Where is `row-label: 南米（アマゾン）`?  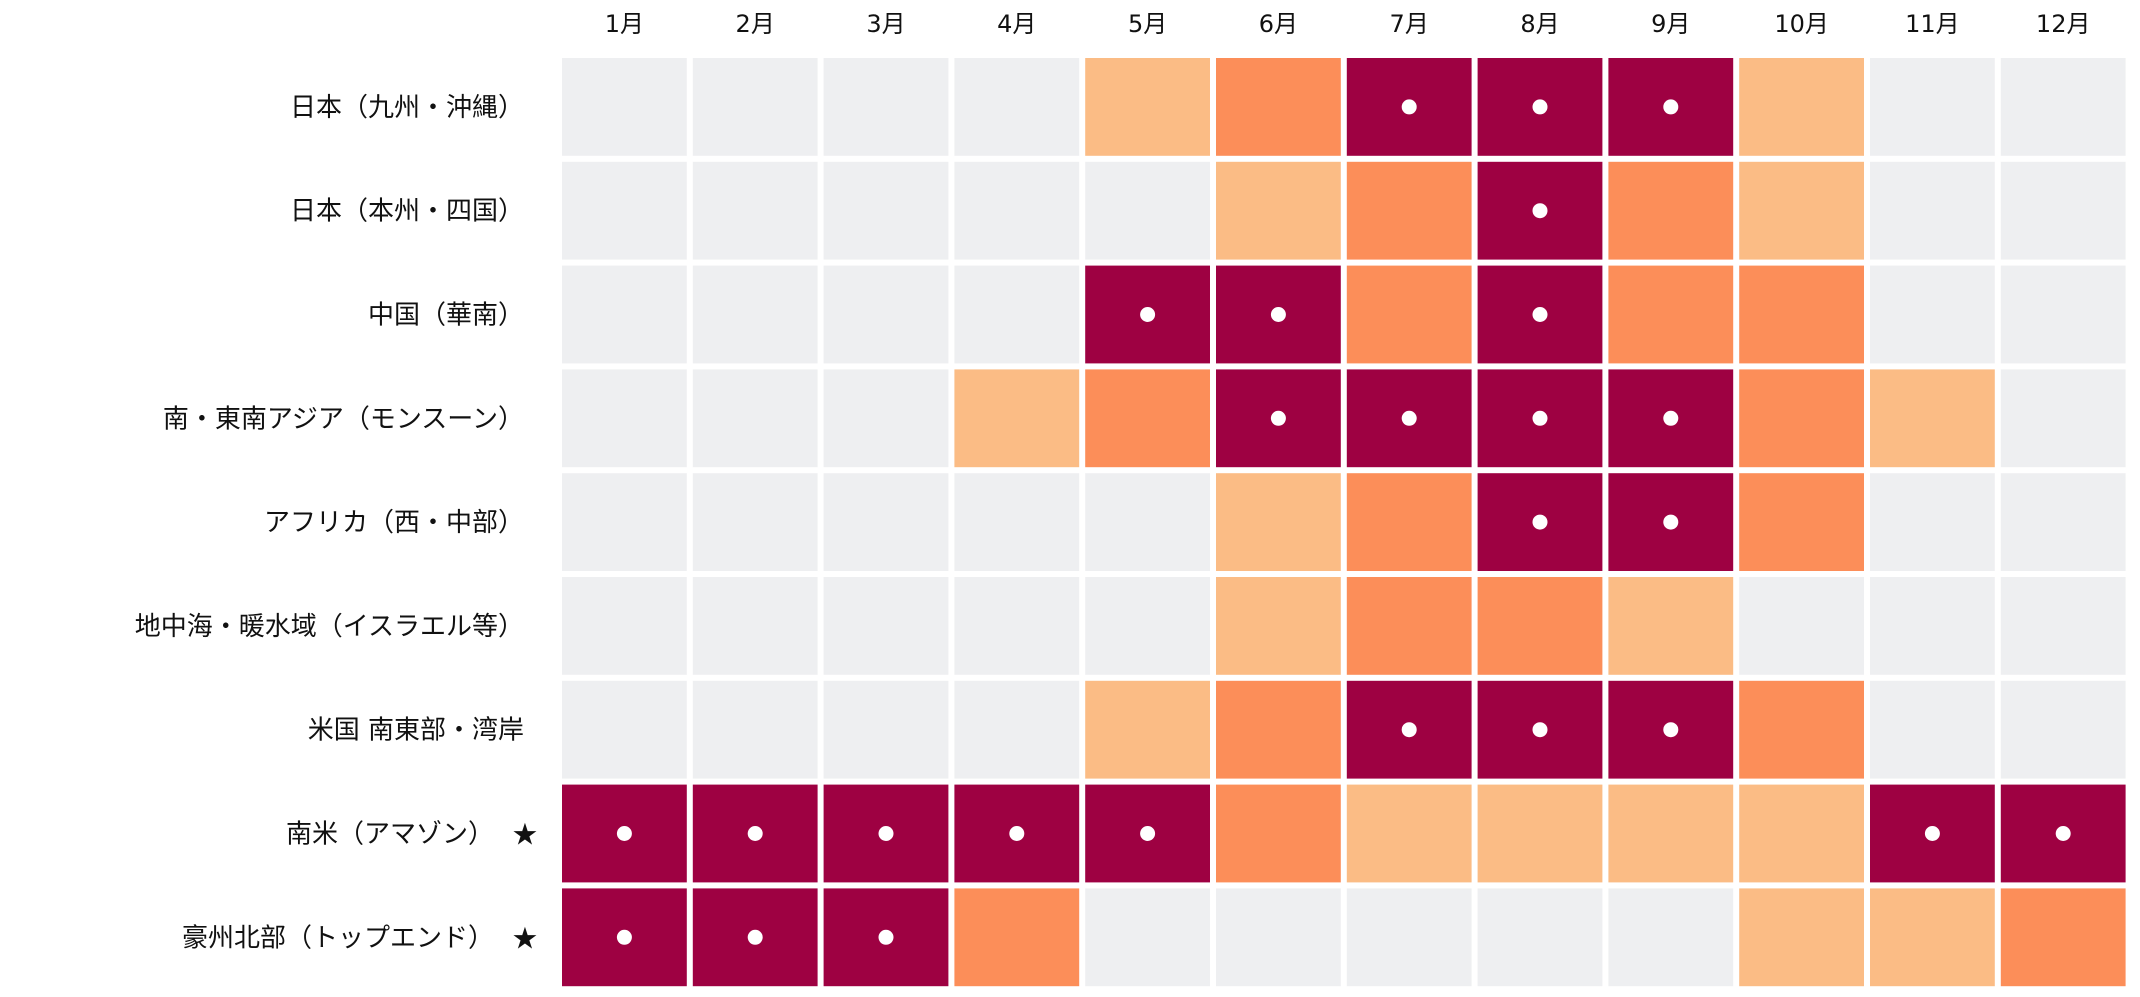
row-label: 南米（アマゾン） is located at coordinates (390, 835).